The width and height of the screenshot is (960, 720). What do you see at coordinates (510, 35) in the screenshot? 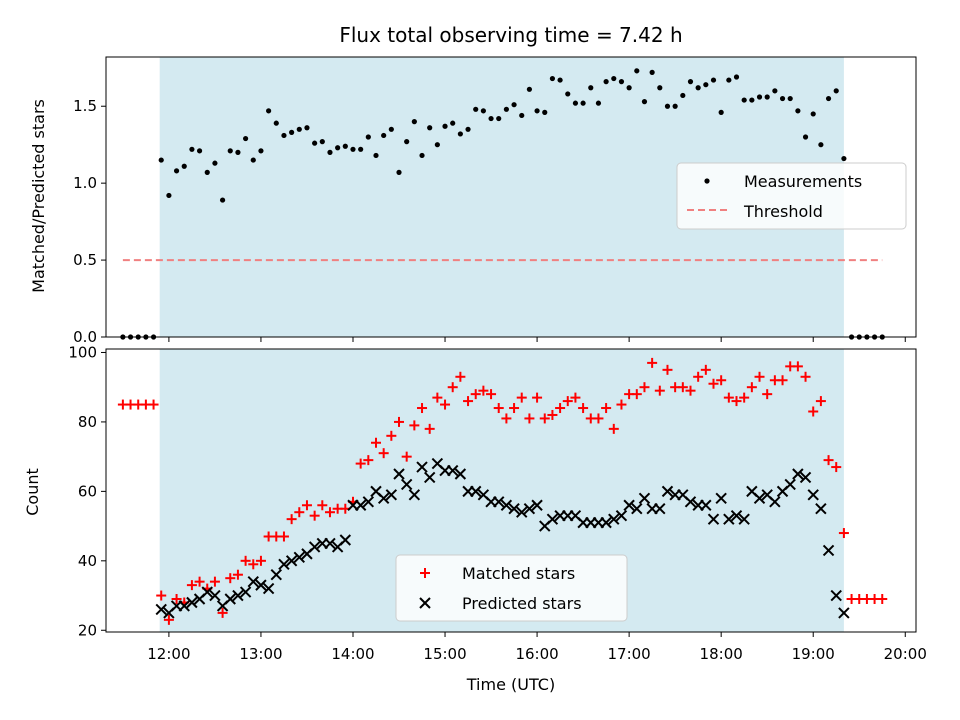
I see `chart-title: Flux total observing time = 7.42 h` at bounding box center [510, 35].